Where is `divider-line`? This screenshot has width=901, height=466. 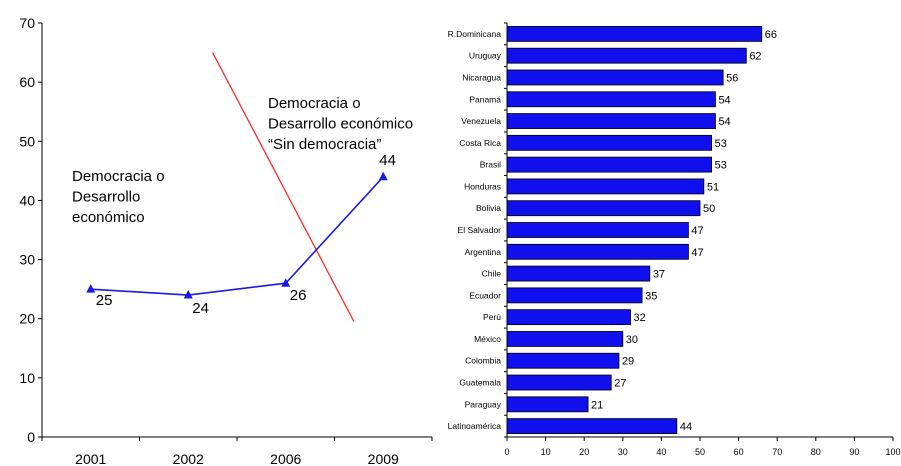
divider-line is located at coordinates (283, 187).